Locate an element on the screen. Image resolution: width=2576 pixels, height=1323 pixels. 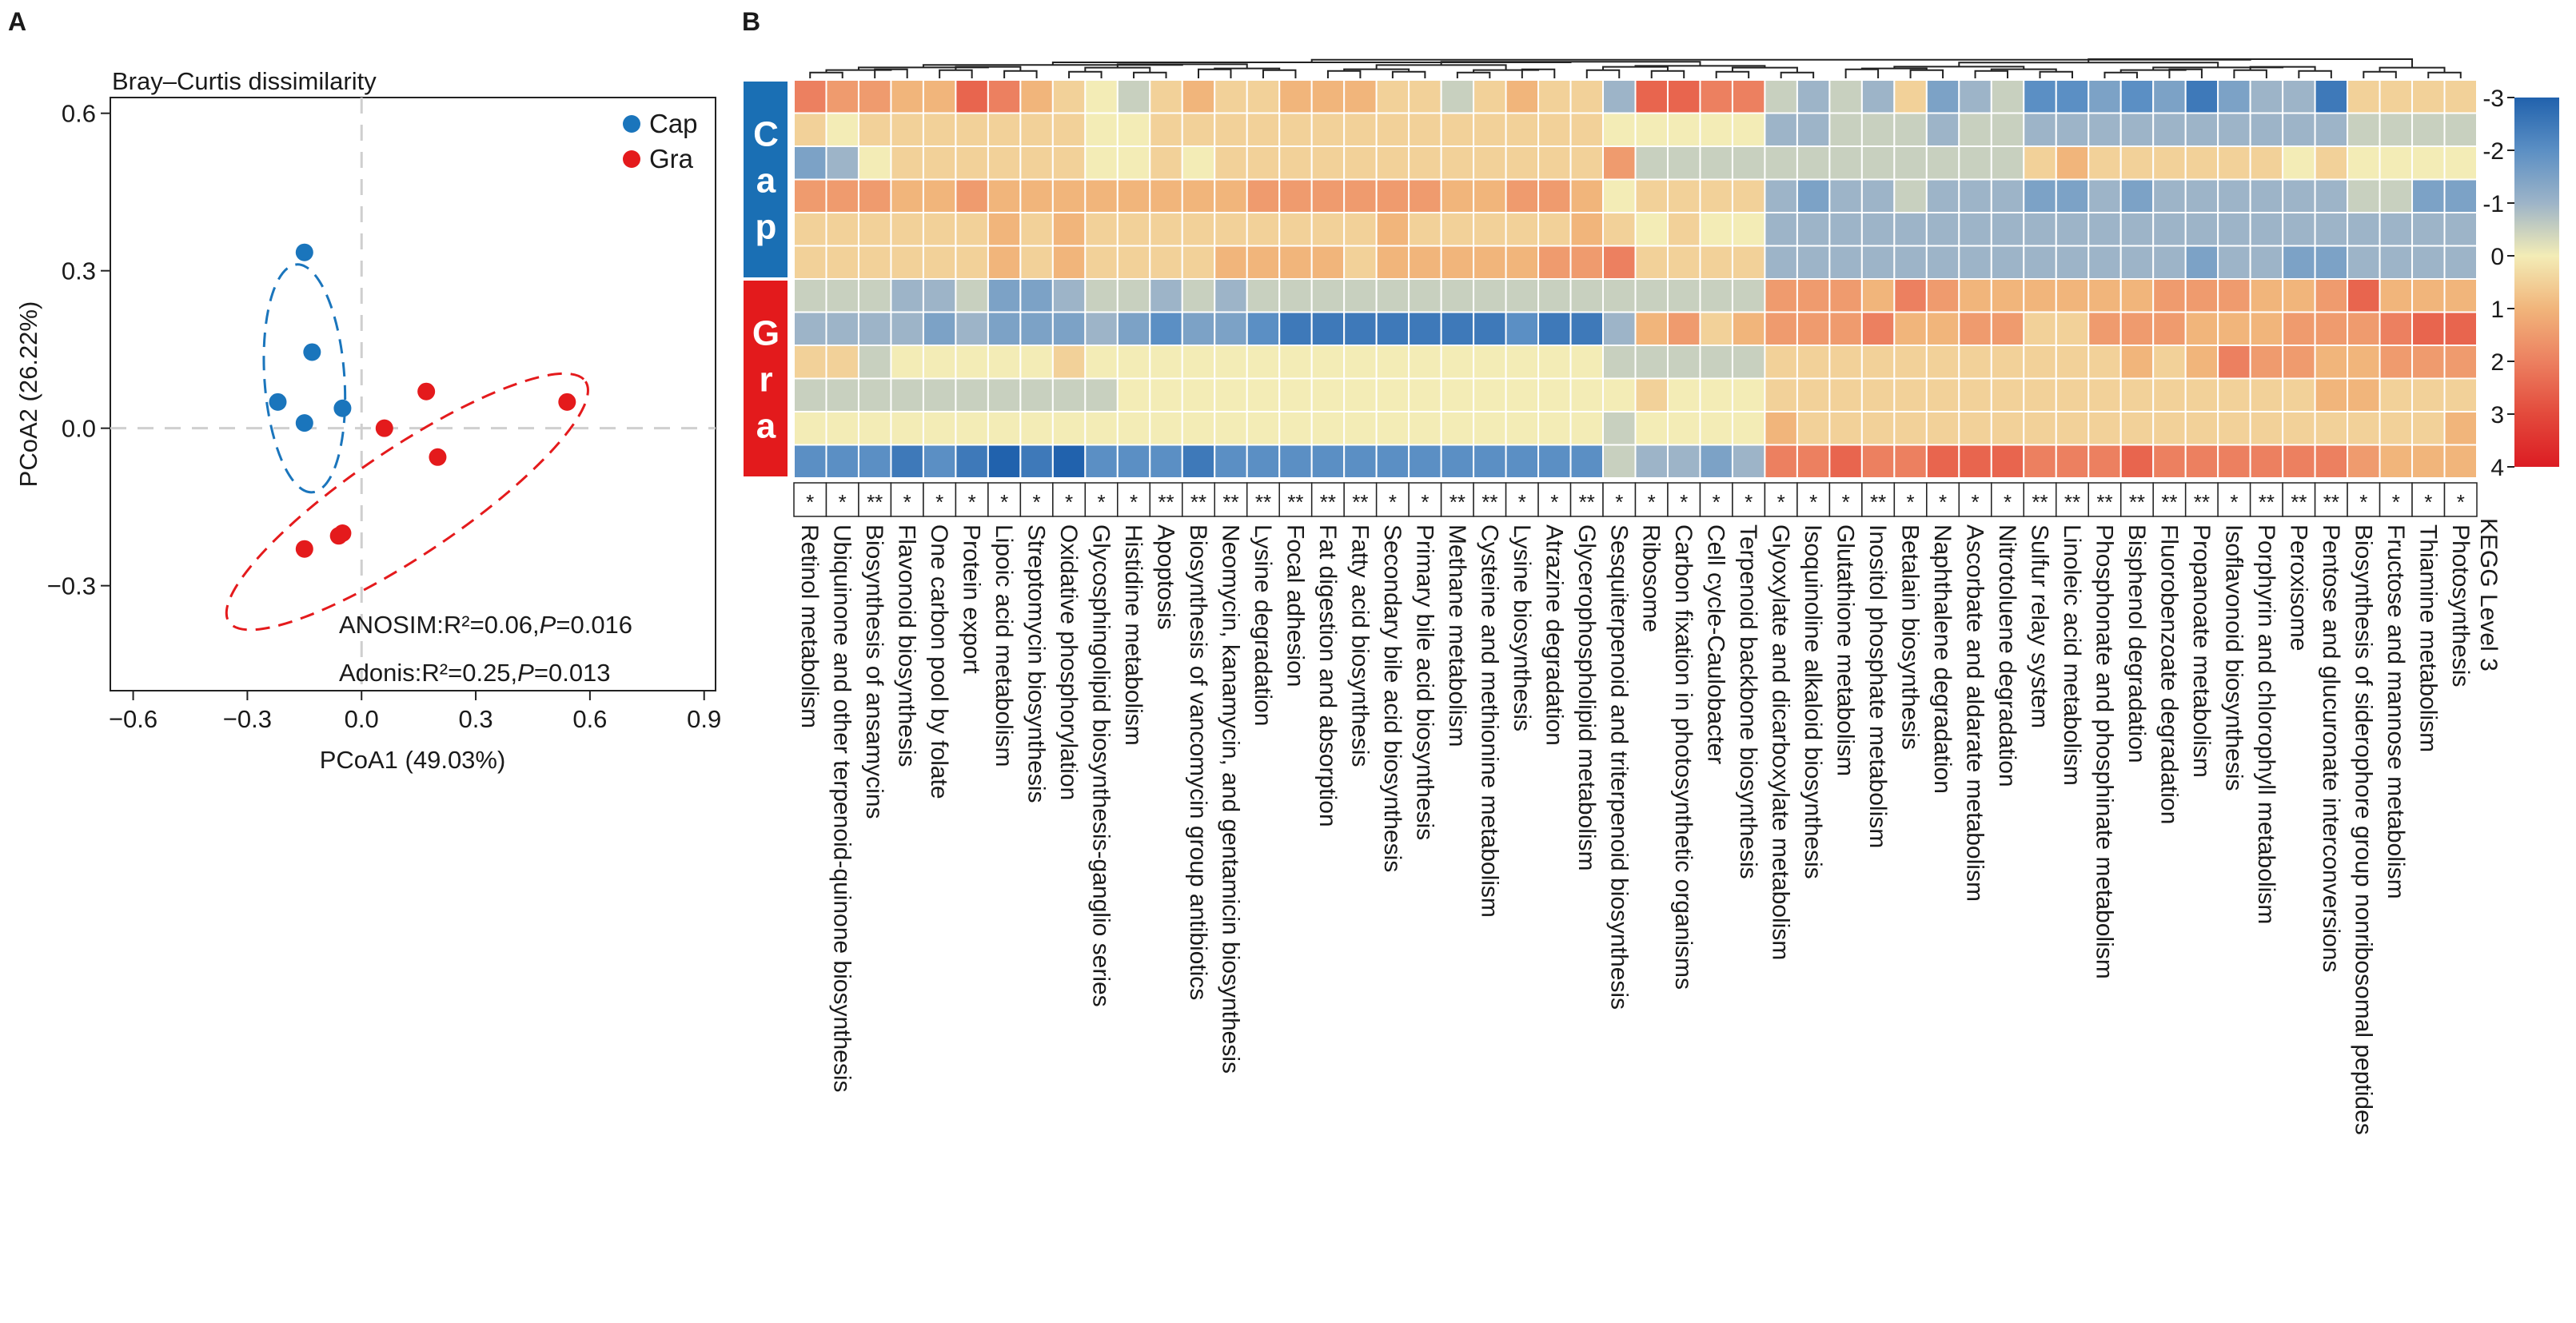
pathway-label: Isoquinoline alkaloid biosynthesis is located at coordinates (1813, 701).